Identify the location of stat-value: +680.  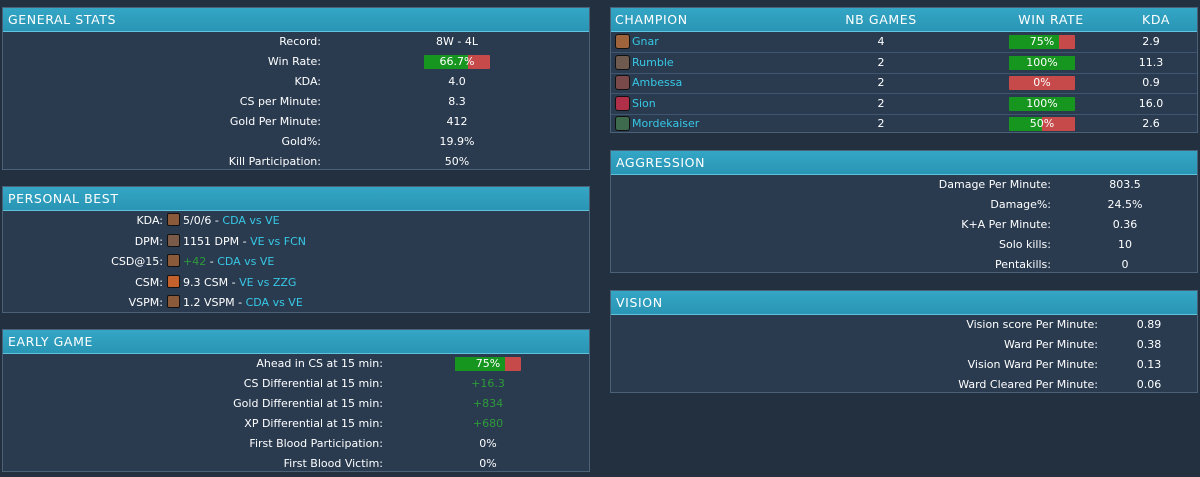
(488, 423).